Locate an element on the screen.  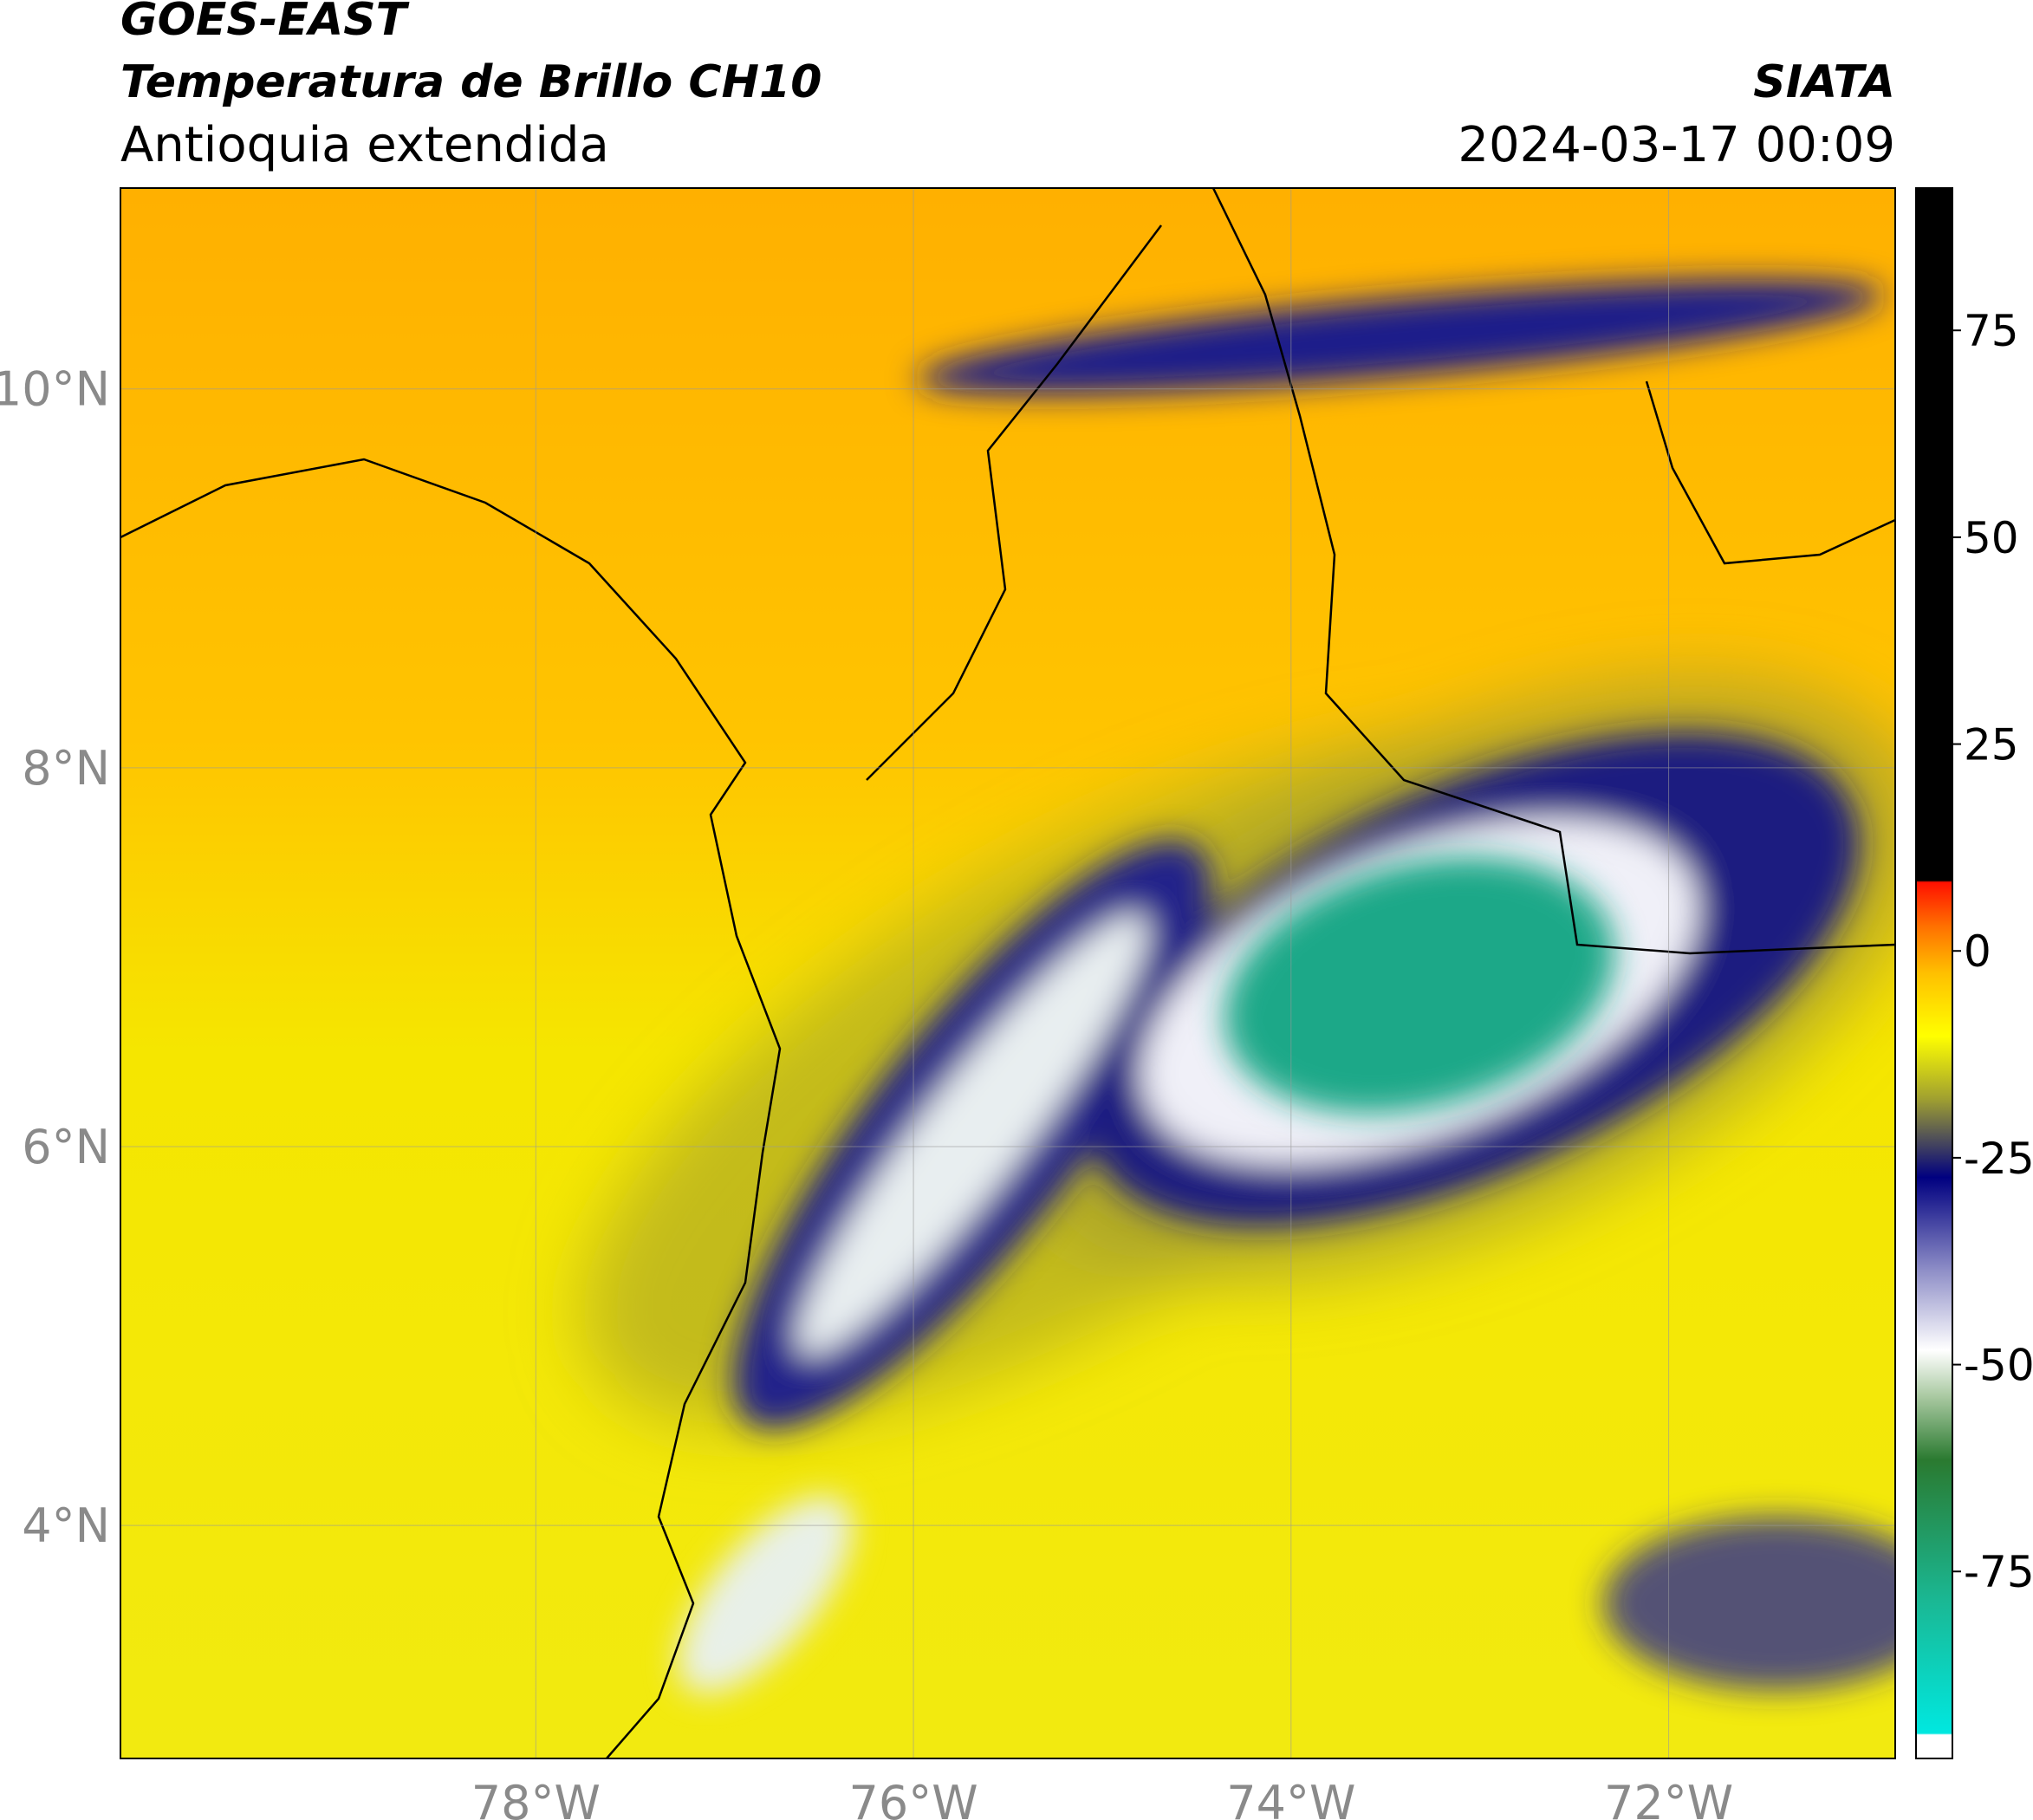
x-tick-label: 76°W is located at coordinates (914, 1798).